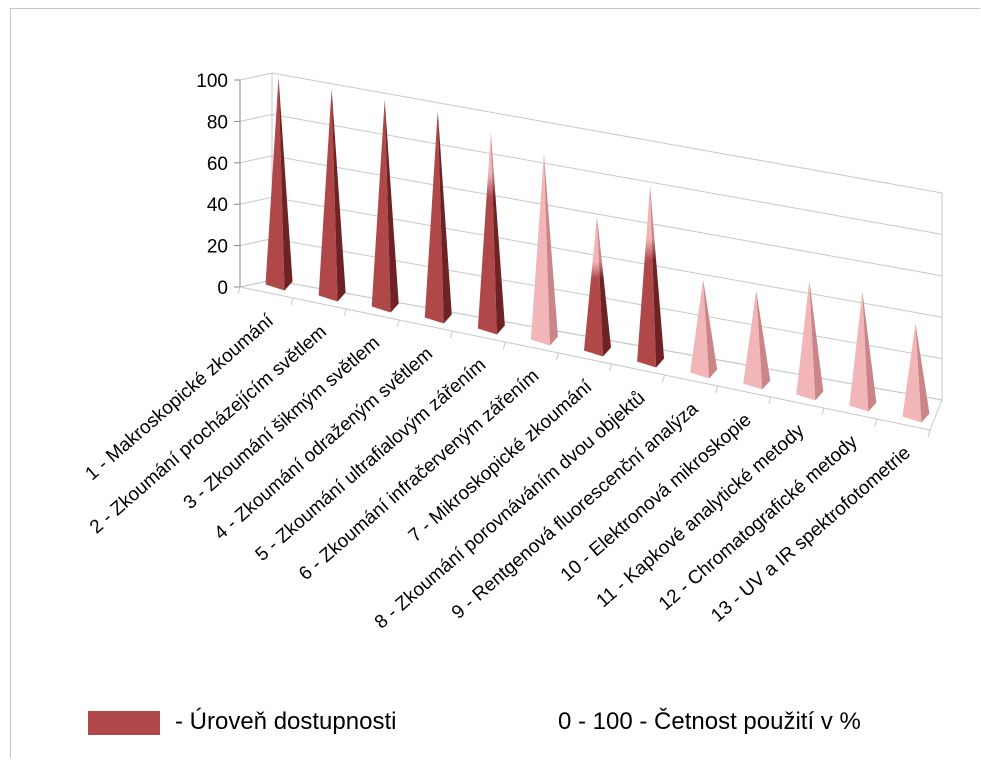 The height and width of the screenshot is (763, 981). I want to click on category-label: 5 - Zkoumání ultrafialovým zářením, so click(371, 459).